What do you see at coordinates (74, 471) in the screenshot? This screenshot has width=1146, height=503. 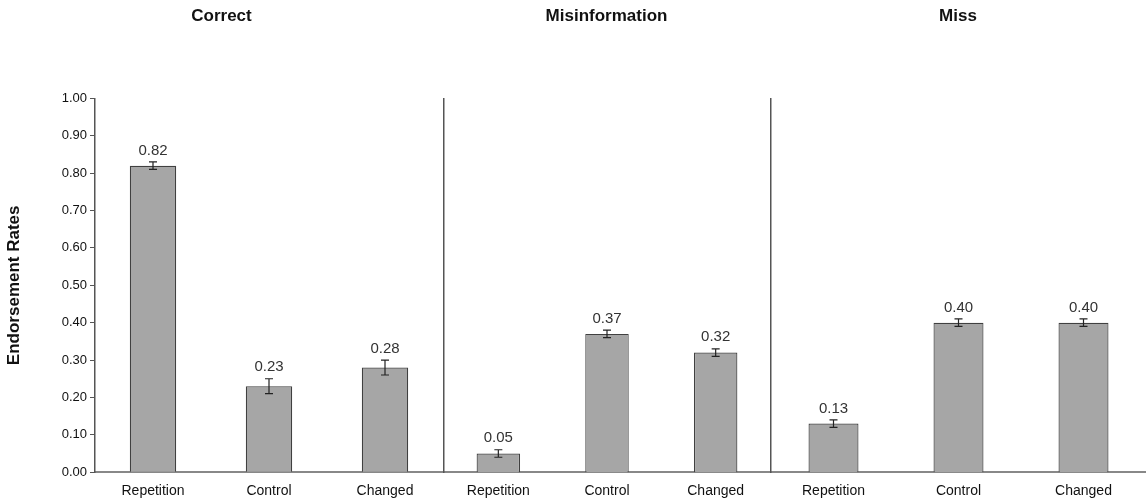 I see `y-tick-label: 0.00` at bounding box center [74, 471].